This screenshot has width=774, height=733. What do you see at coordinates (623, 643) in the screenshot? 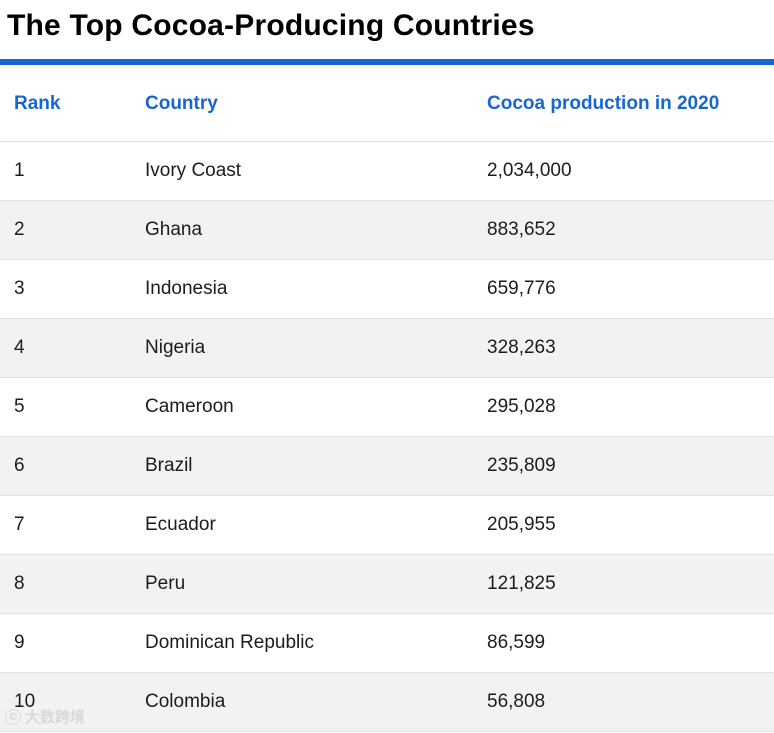
I see `production-cell: 86,599` at bounding box center [623, 643].